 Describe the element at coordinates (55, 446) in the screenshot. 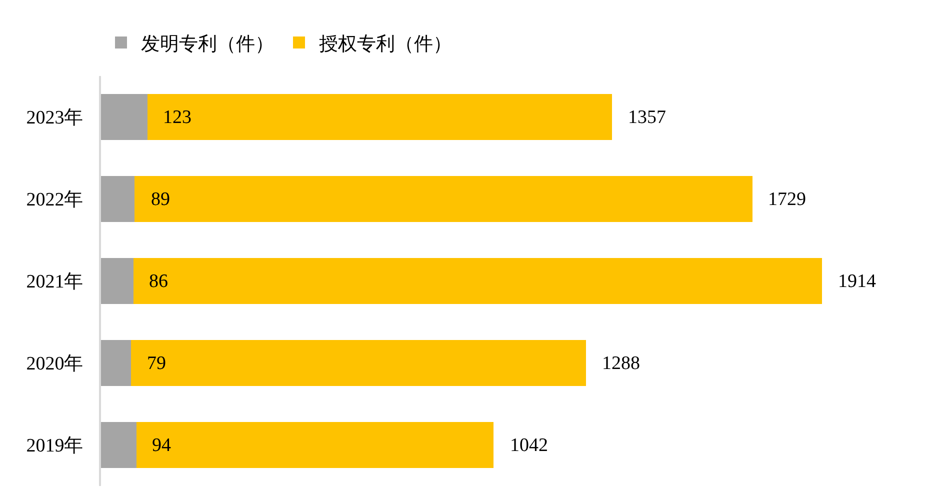

I see `y-tick-label: 2019年` at that location.